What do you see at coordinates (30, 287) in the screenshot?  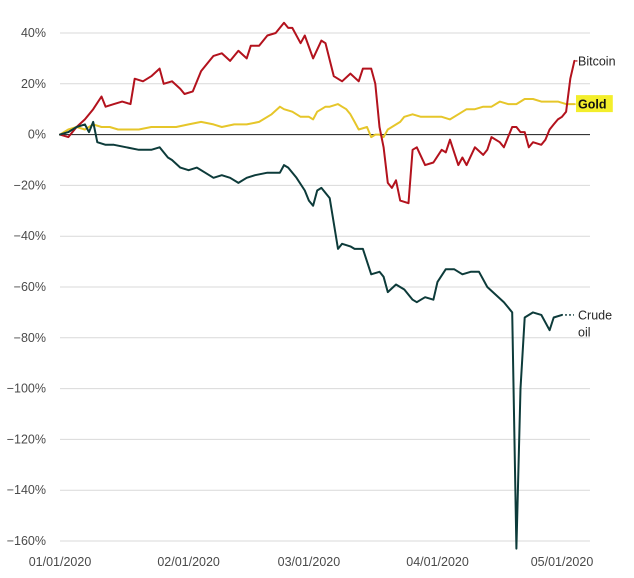 I see `y-tick-label: −60%` at bounding box center [30, 287].